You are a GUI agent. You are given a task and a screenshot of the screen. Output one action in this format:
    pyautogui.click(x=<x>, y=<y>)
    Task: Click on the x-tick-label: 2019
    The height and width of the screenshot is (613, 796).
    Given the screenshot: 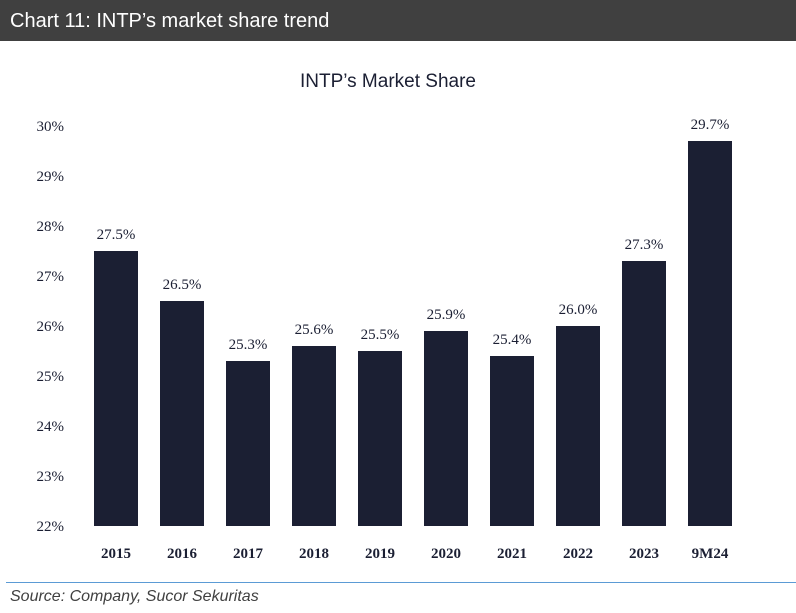 What is the action you would take?
    pyautogui.click(x=380, y=554)
    